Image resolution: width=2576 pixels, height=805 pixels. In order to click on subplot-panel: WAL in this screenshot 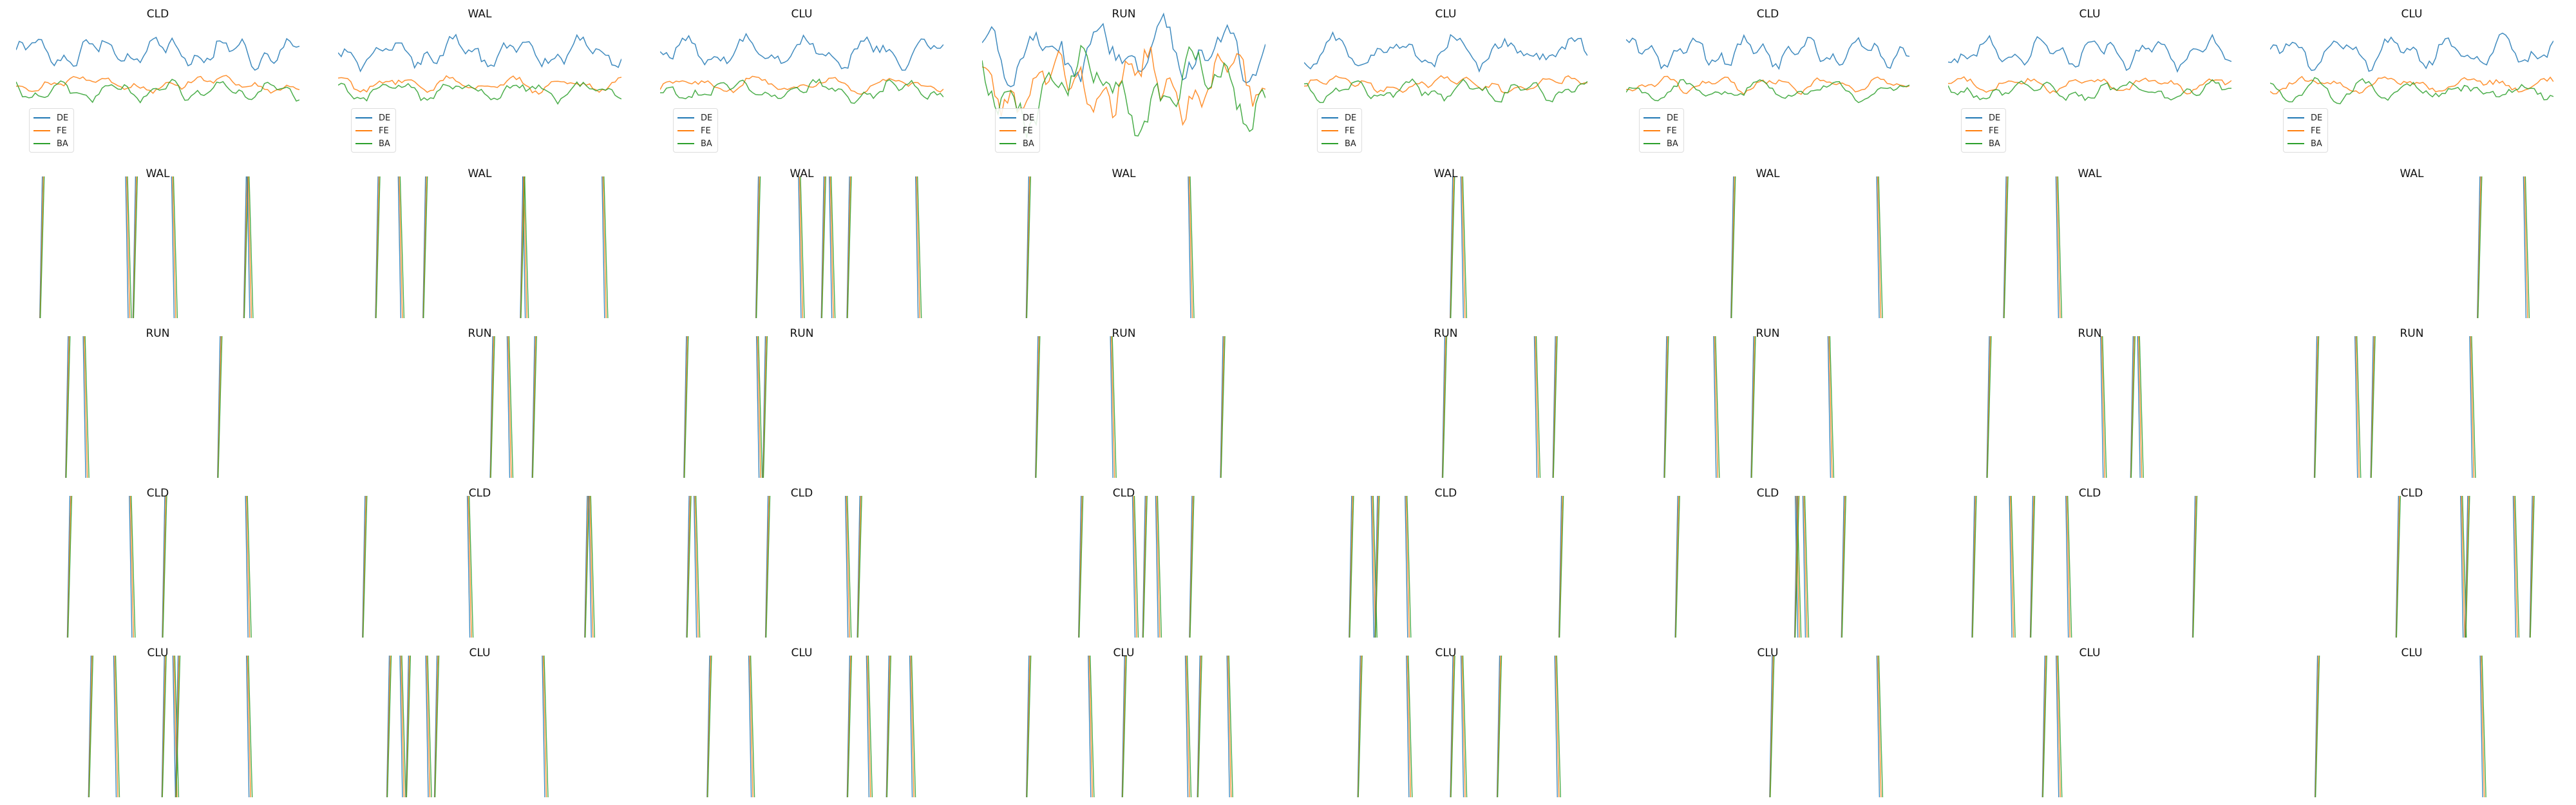, I will do `click(2423, 240)`.